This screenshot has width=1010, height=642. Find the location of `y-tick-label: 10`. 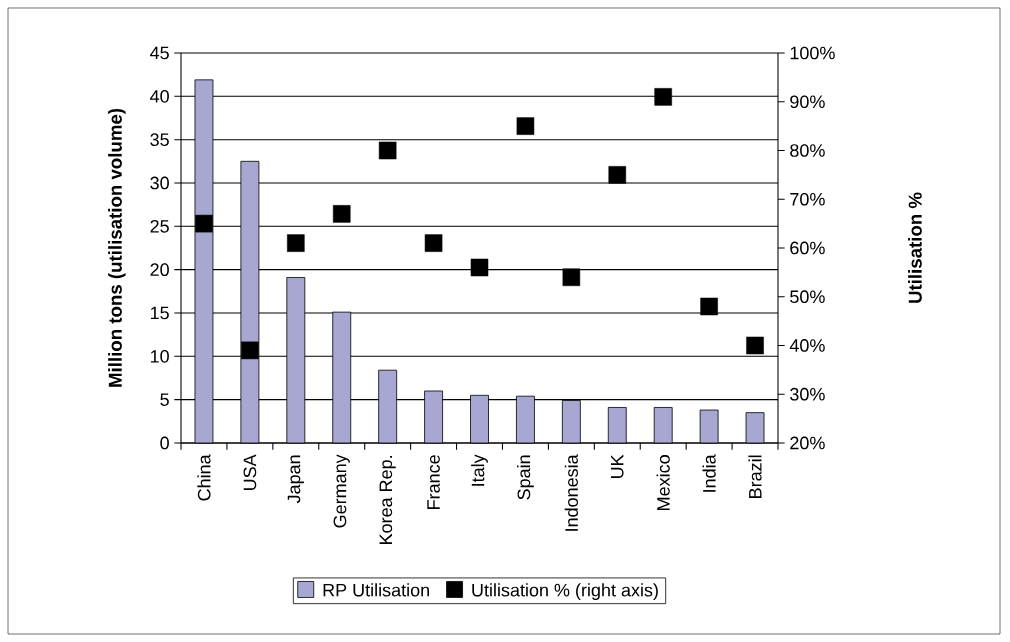

y-tick-label: 10 is located at coordinates (159, 356).